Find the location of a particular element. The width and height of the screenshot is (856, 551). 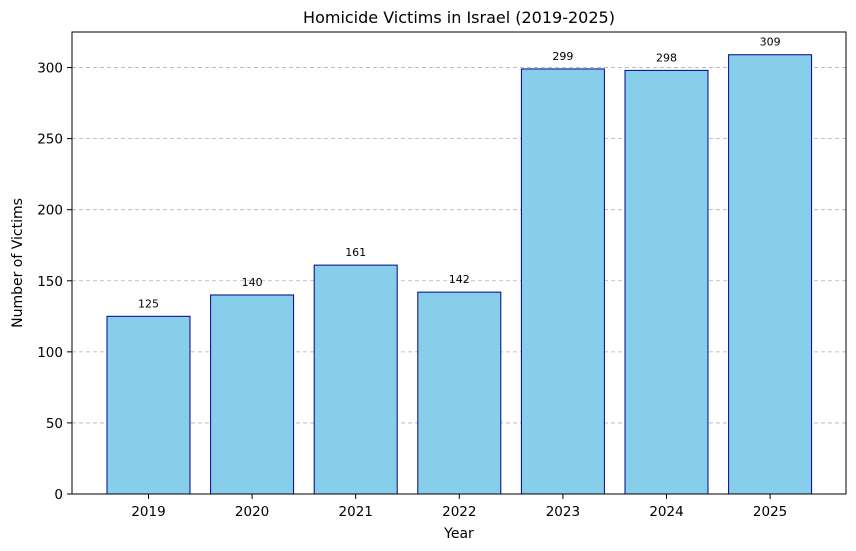

x-tick-label: 2021 is located at coordinates (356, 512).